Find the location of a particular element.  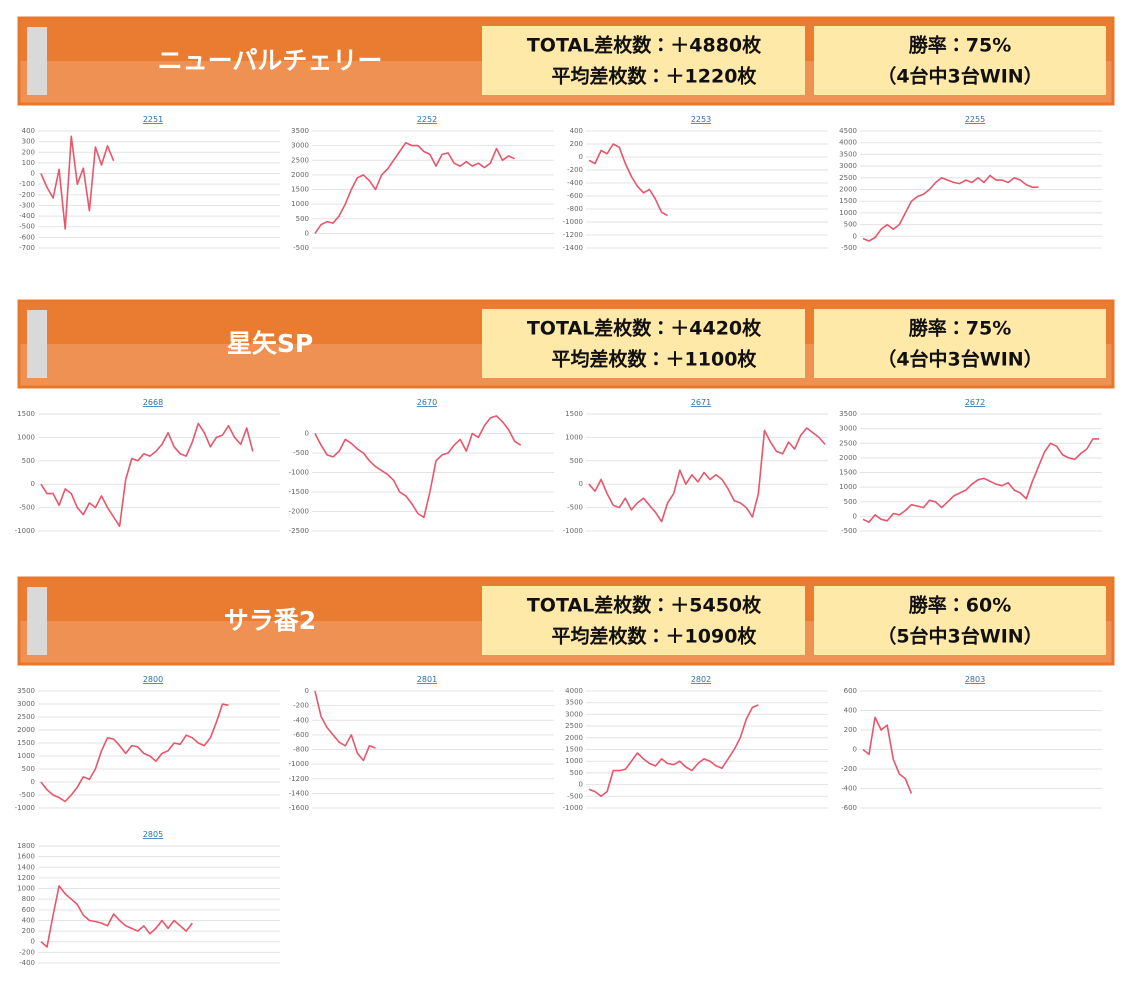

y-tick-label: 1800 is located at coordinates (26, 846).